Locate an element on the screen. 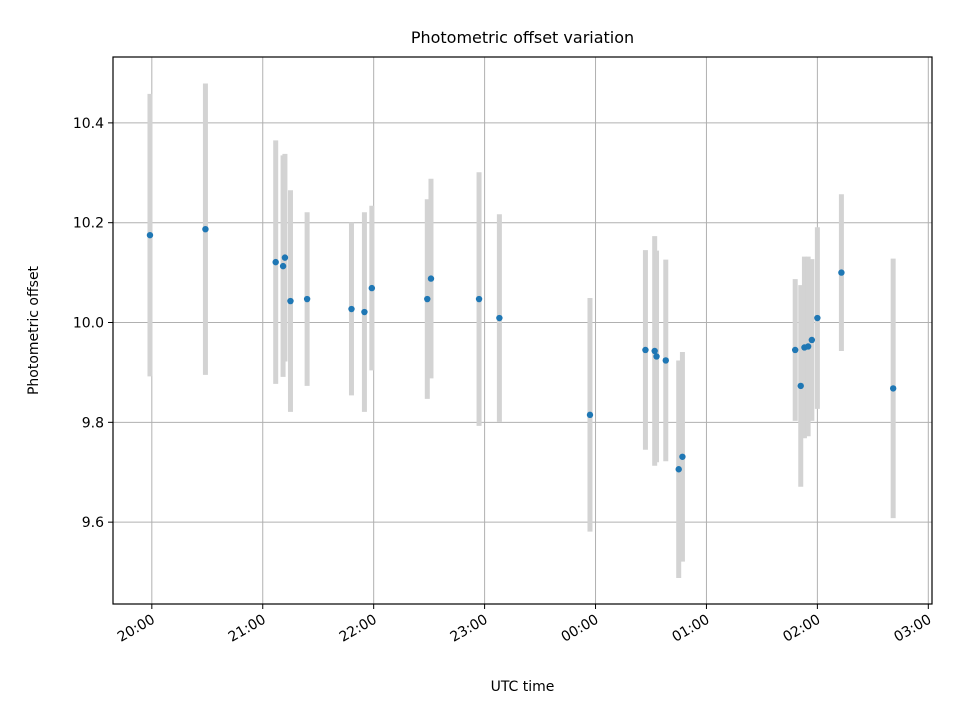 The width and height of the screenshot is (960, 720). y-axis: 9.6 9.8 10.0 10.2 10.4 is located at coordinates (93, 323).